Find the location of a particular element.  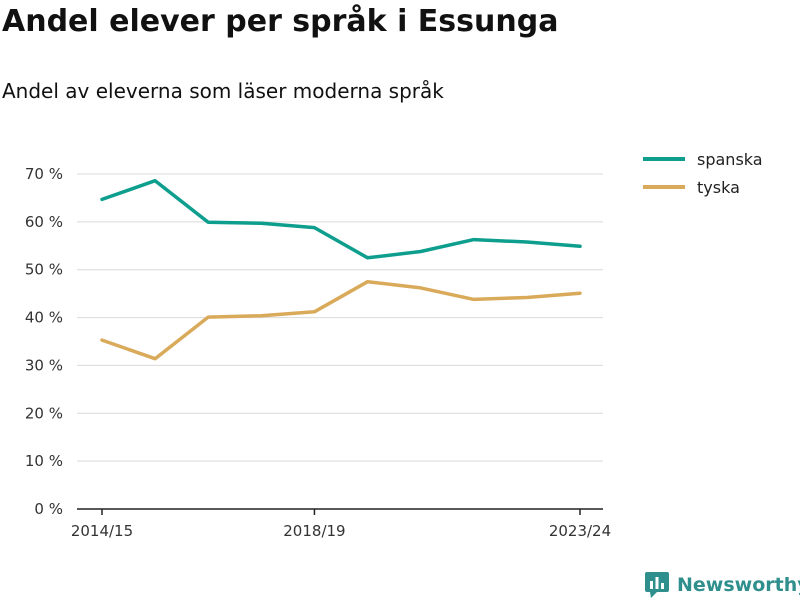

x-tick-labels: 2014/15 2018/19 2023/24 is located at coordinates (341, 531).